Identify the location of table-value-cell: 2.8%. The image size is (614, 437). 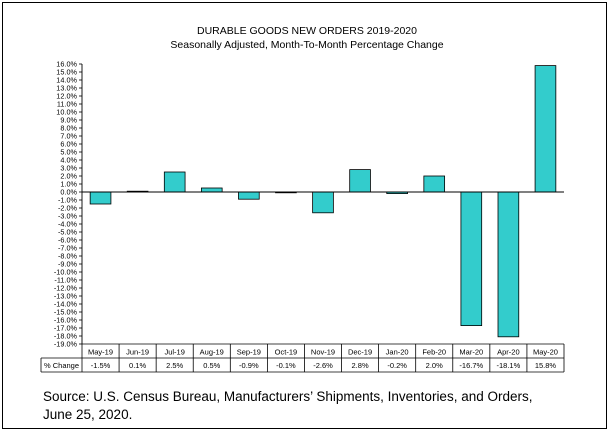
(360, 365).